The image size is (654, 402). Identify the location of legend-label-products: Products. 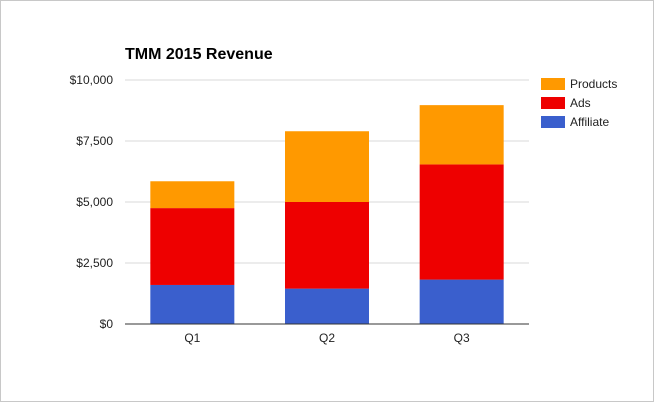
(593, 84).